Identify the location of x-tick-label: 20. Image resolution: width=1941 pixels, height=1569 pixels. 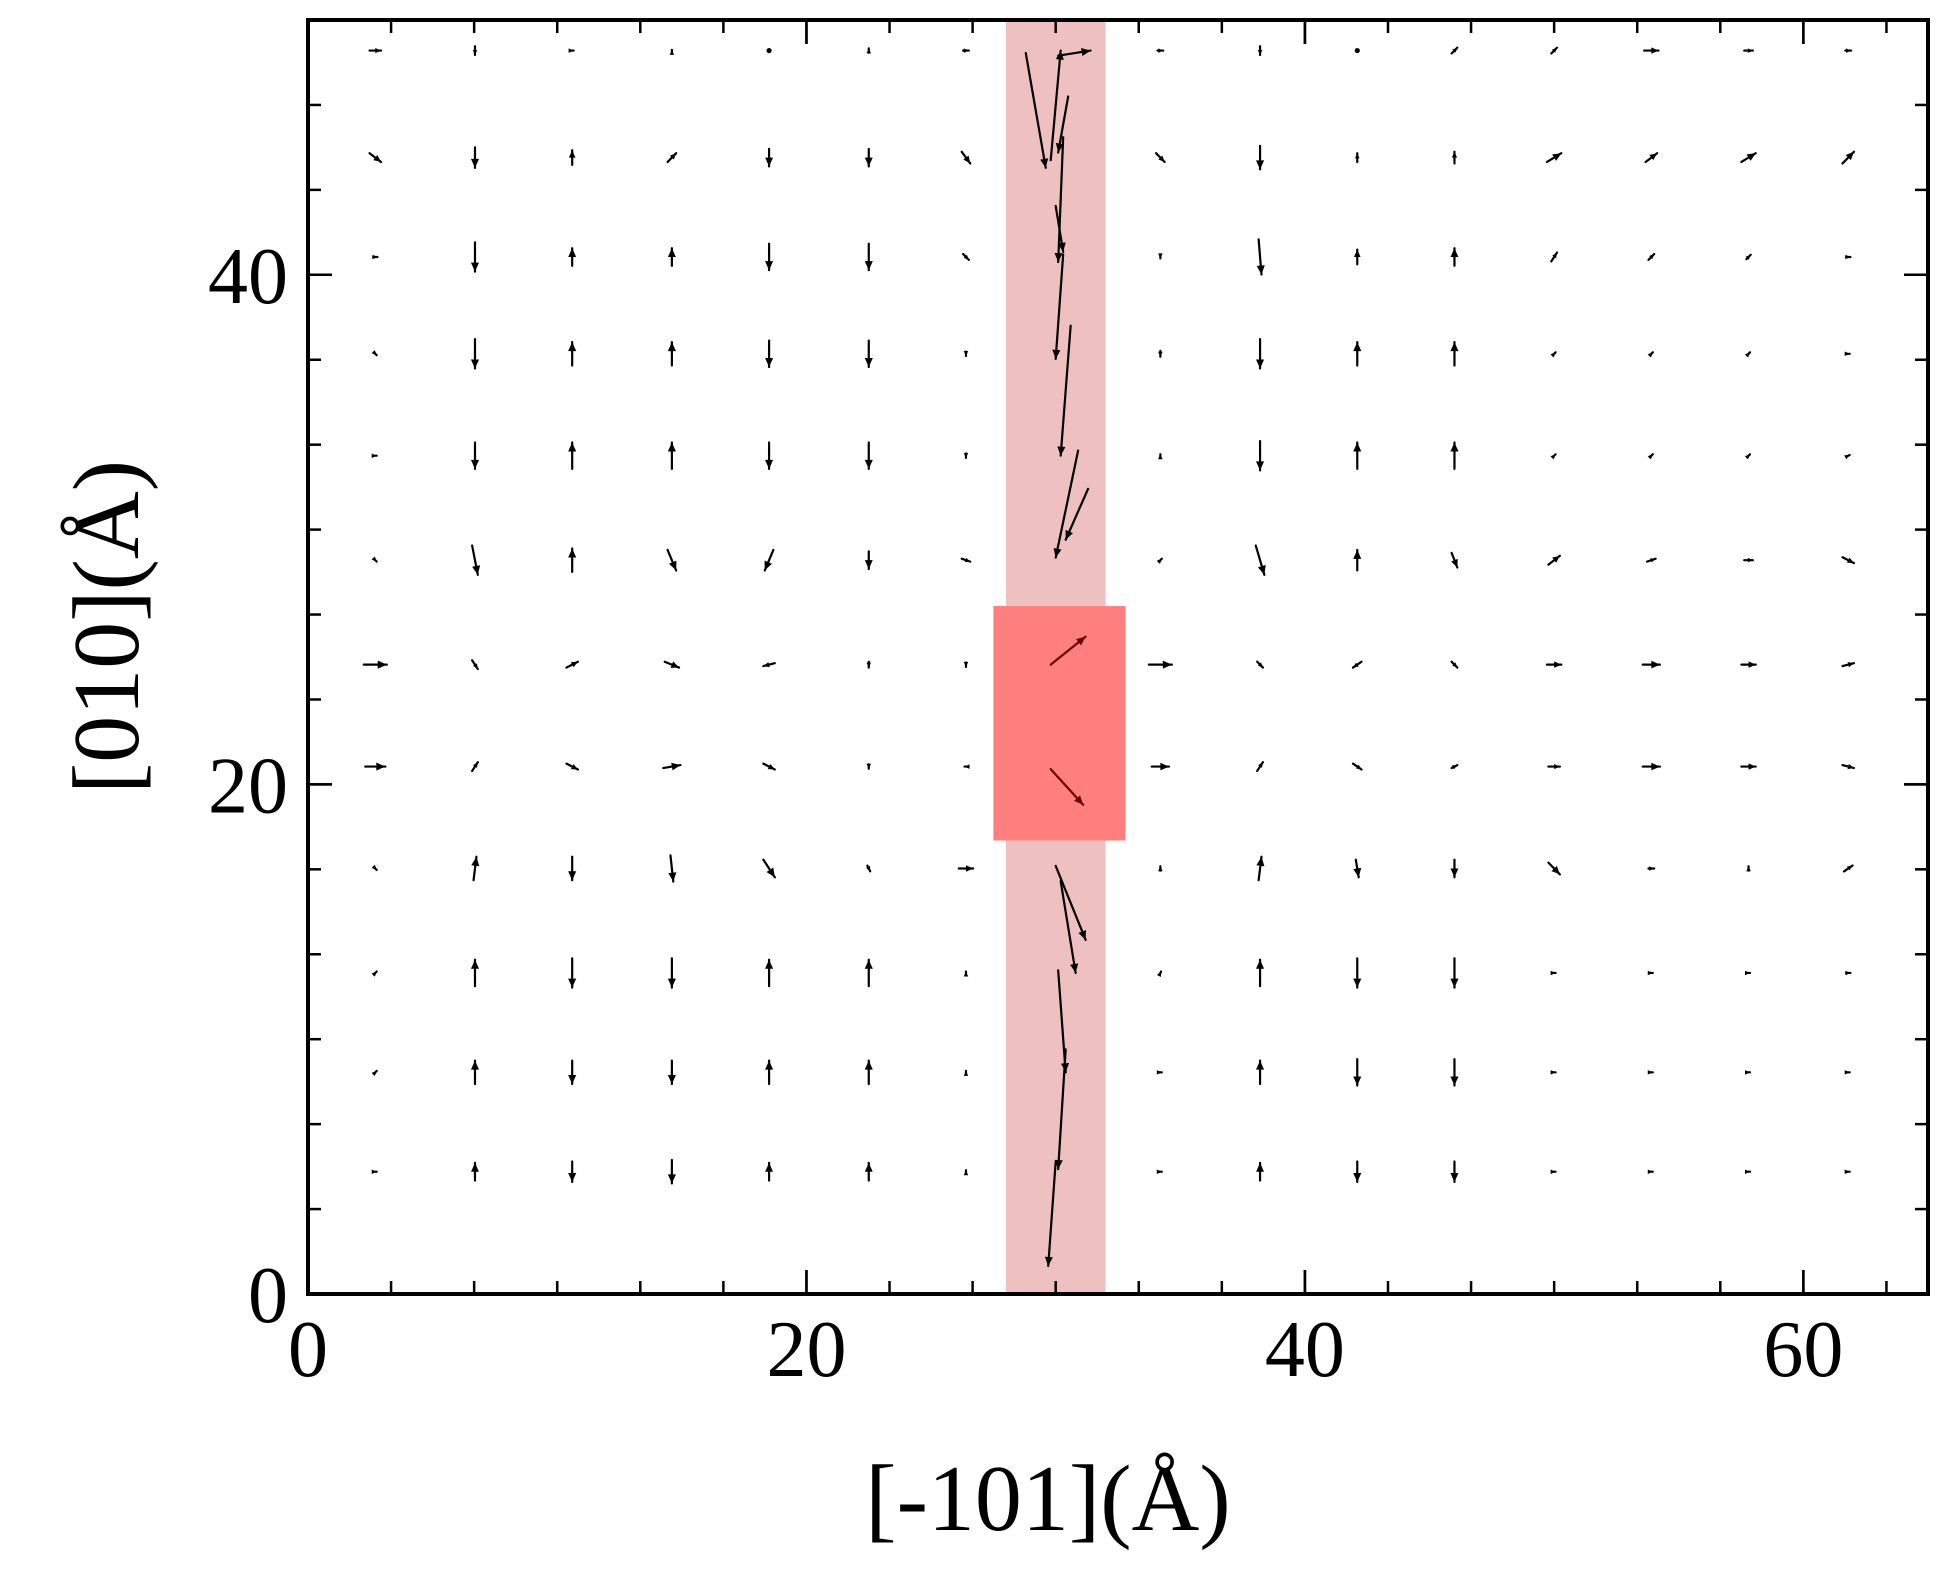
(806, 1350).